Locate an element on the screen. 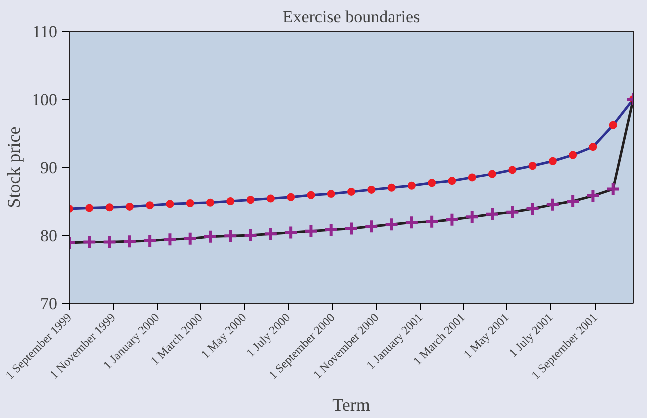 The width and height of the screenshot is (647, 418). y-tick-label: 80 is located at coordinates (49, 236).